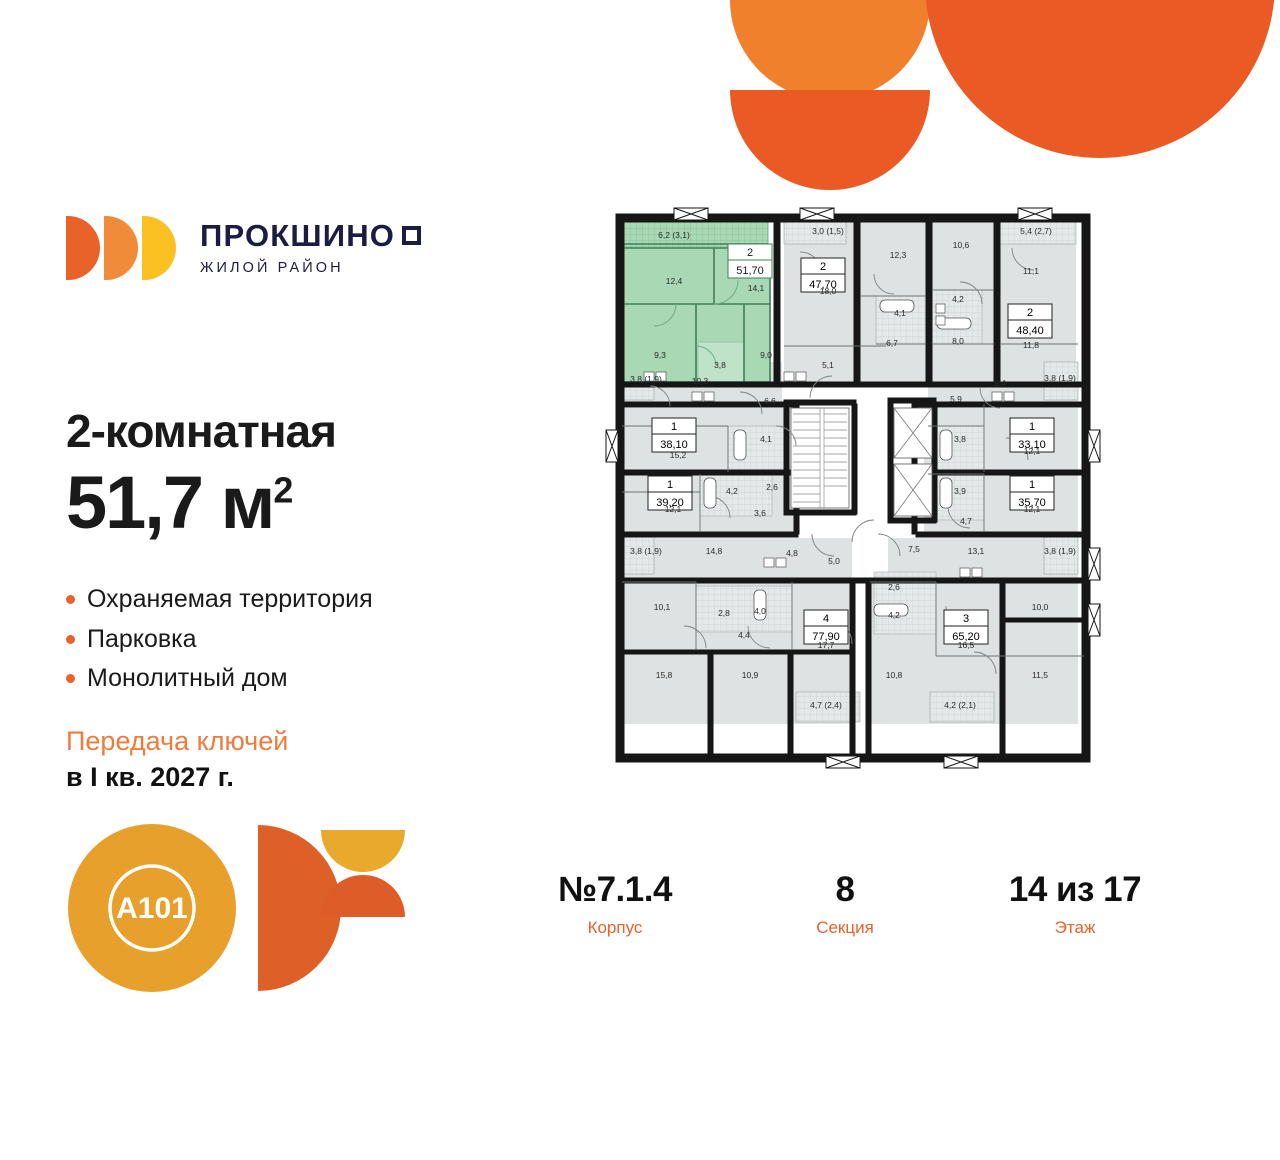 This screenshot has height=1160, width=1280. I want to click on room-area-label: 17,7, so click(826, 645).